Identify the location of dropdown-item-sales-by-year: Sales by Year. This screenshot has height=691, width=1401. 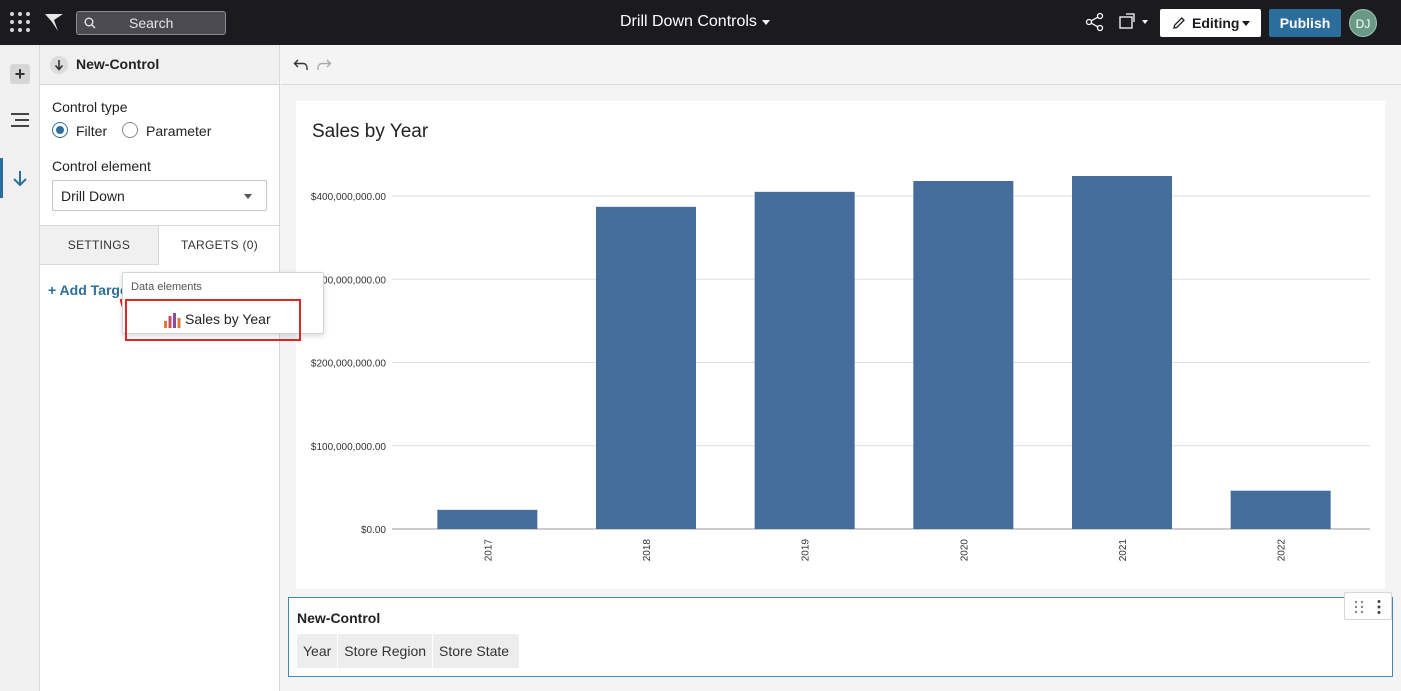
(213, 320).